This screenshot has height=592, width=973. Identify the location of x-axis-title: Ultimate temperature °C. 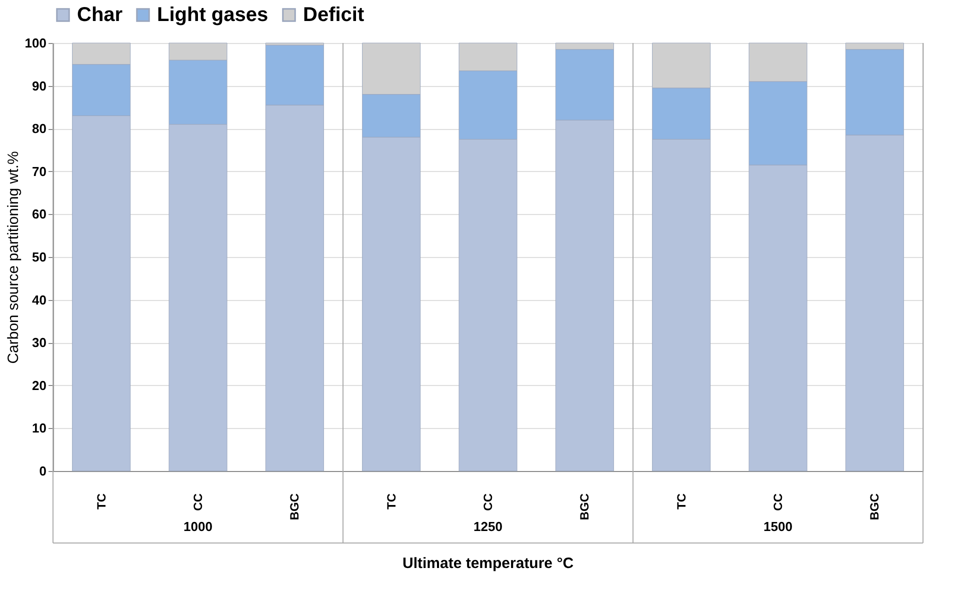
(488, 563).